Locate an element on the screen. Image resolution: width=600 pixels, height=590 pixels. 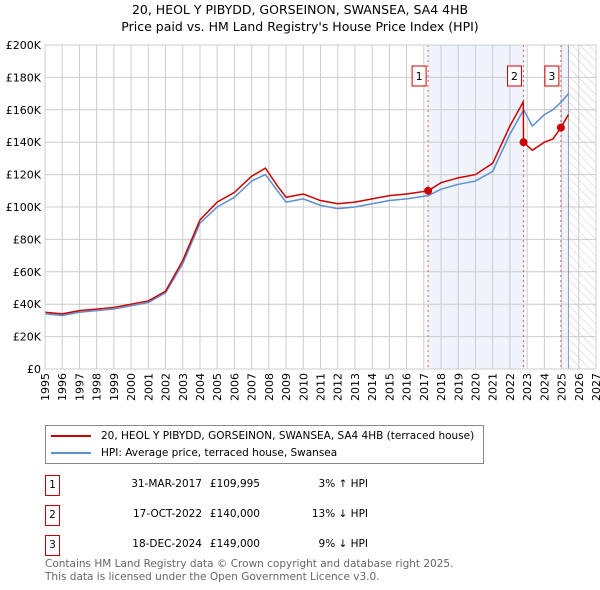
transaction-row: 1 31-MAR-2017 £109,995 3% ↑ HPI is located at coordinates (245, 485).